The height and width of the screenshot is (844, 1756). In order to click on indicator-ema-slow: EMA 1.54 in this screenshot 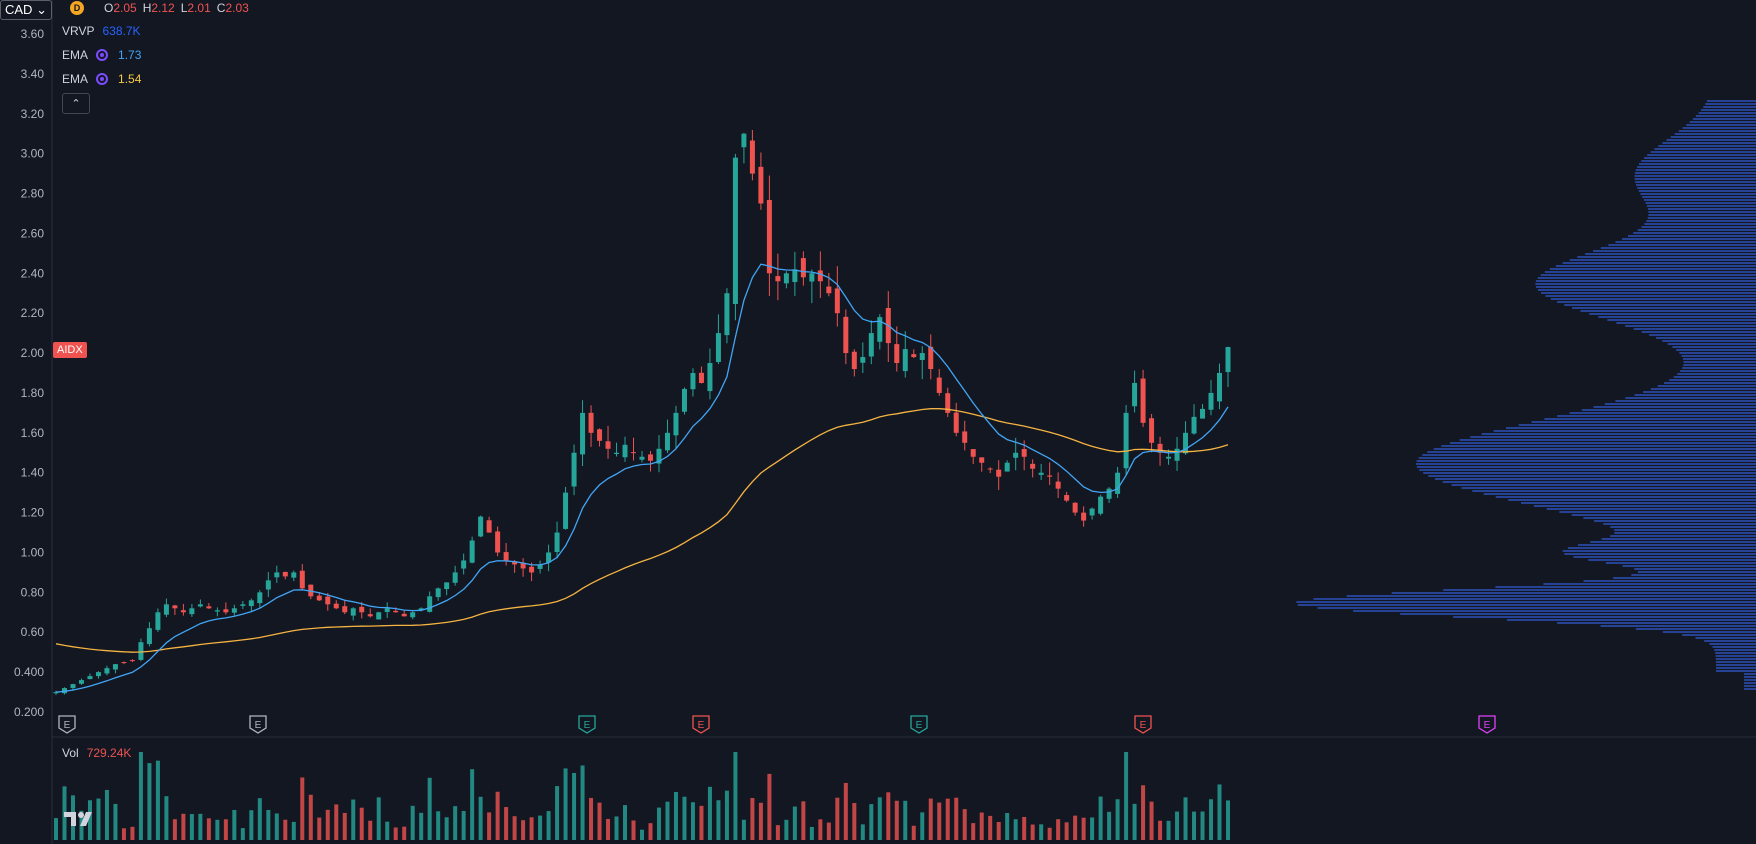, I will do `click(101, 79)`.